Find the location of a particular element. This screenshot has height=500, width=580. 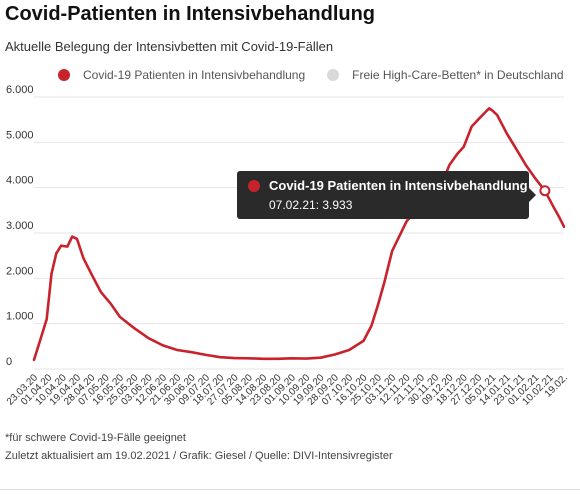

tooltip-value: 07.02.21: 3.933 is located at coordinates (311, 205).